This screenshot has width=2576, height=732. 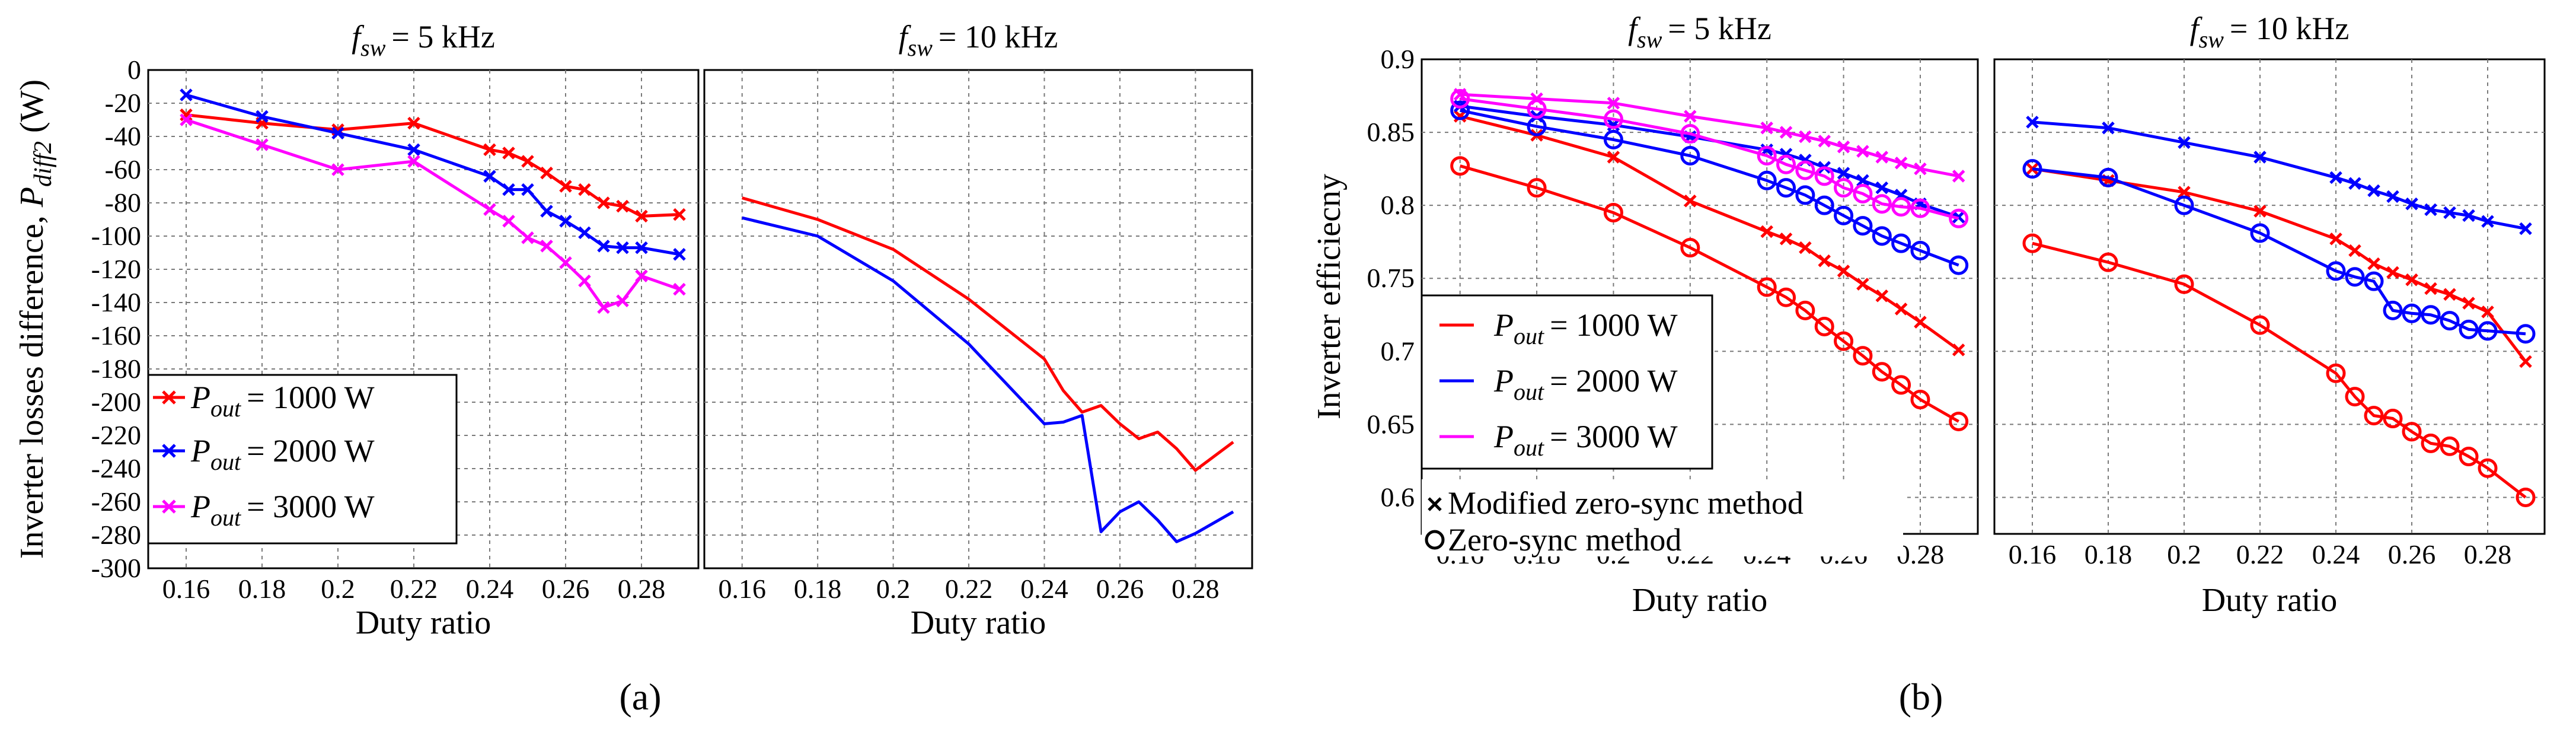 I want to click on panel-a-10khz-x-tick-label: 0.16, so click(x=742, y=589).